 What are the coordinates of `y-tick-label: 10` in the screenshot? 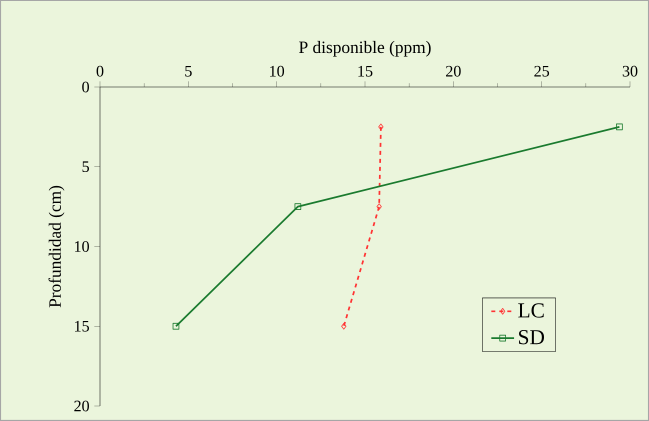 It's located at (82, 246).